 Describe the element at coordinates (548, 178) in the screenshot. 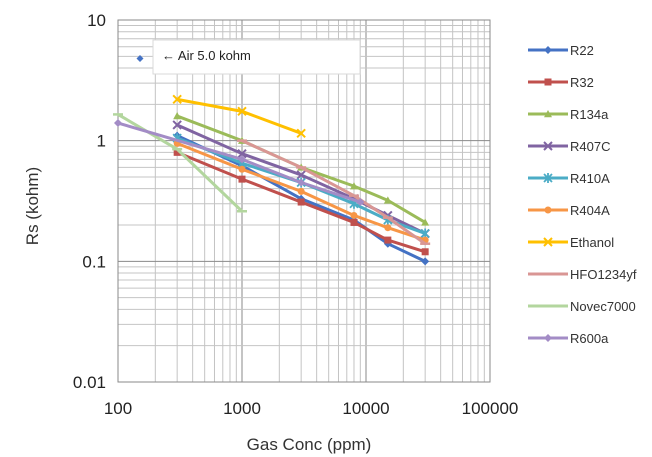

I see `legend-marker-r410a` at that location.